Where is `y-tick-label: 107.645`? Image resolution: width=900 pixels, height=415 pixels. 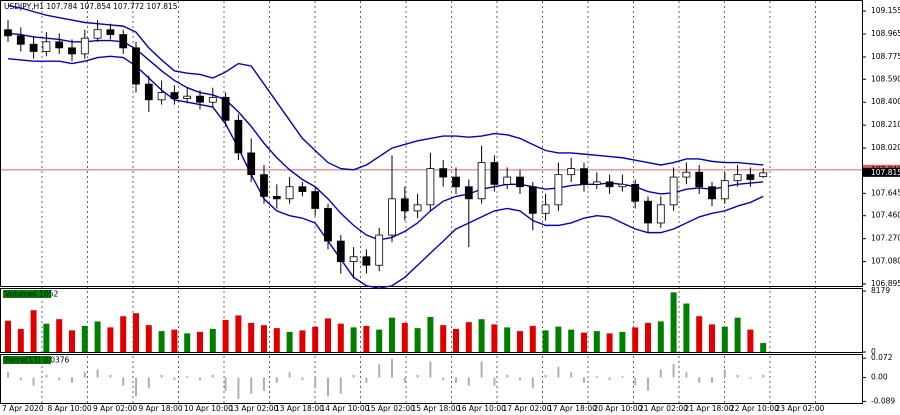
y-tick-label: 107.645 is located at coordinates (885, 192).